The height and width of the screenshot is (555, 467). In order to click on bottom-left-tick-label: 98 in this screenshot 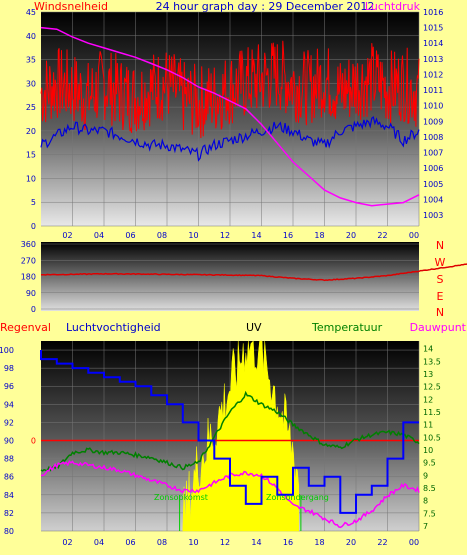, I will do `click(9, 368)`.